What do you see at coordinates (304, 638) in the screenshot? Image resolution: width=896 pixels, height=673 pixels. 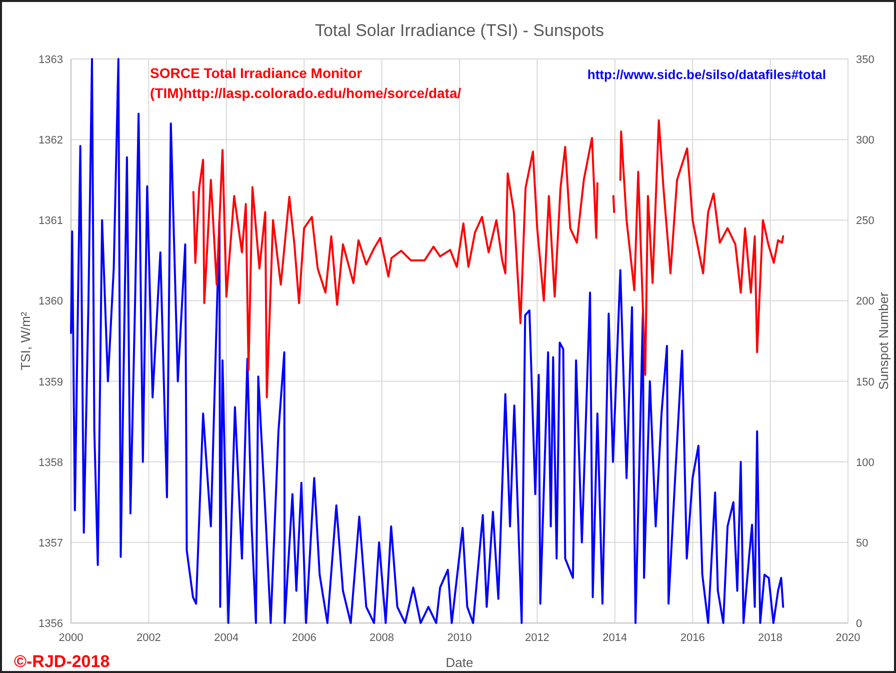 I see `x-tick-label: 2006` at bounding box center [304, 638].